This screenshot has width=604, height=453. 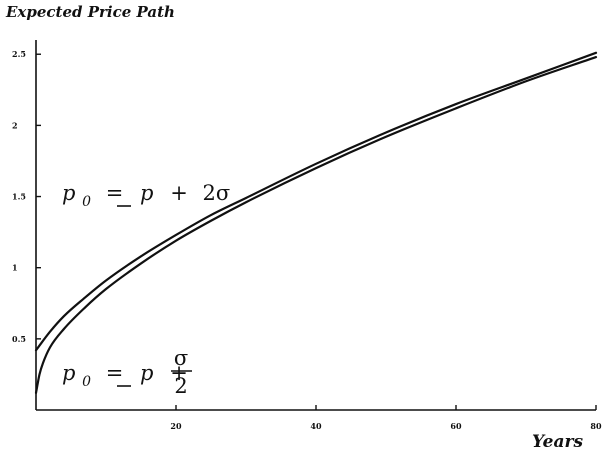 What do you see at coordinates (68, 193) in the screenshot?
I see `annotation-upper-lhs: p` at bounding box center [68, 193].